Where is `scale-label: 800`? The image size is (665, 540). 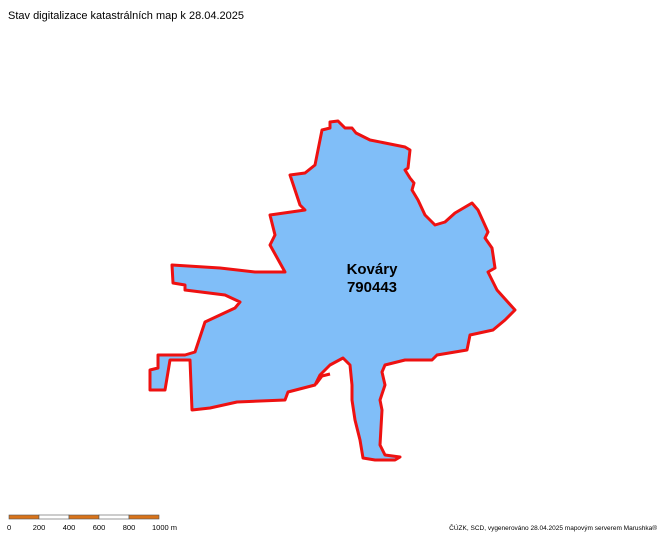 scale-label: 800 is located at coordinates (129, 527).